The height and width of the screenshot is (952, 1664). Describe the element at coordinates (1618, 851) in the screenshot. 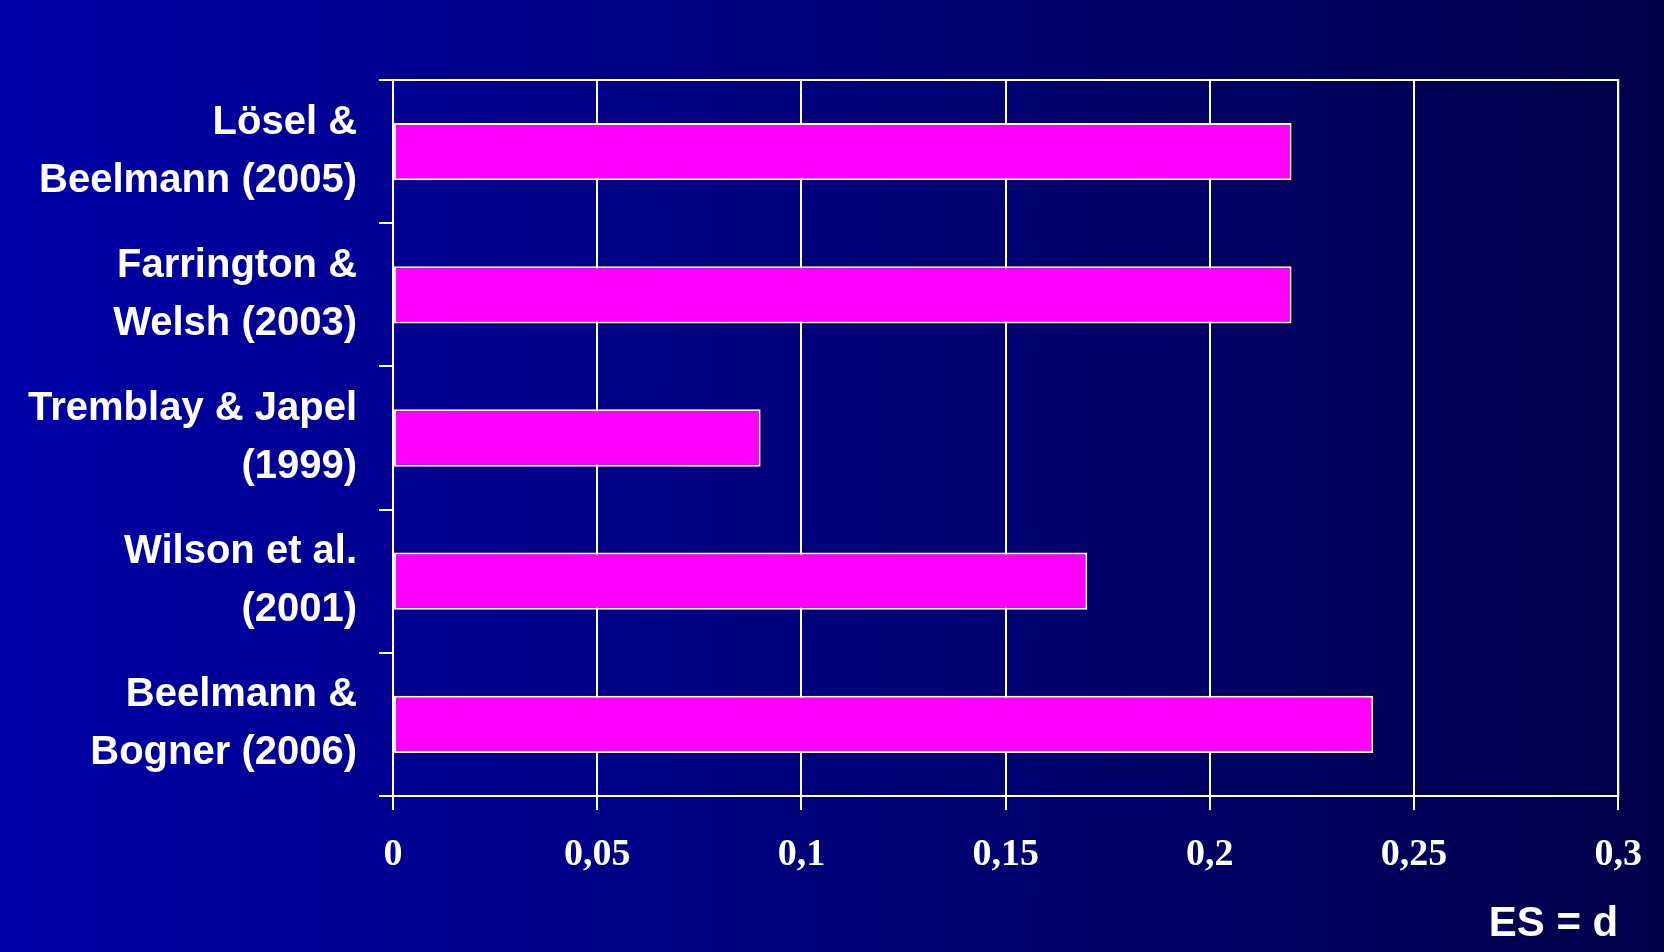

I see `x-tick-label: 0,3` at that location.